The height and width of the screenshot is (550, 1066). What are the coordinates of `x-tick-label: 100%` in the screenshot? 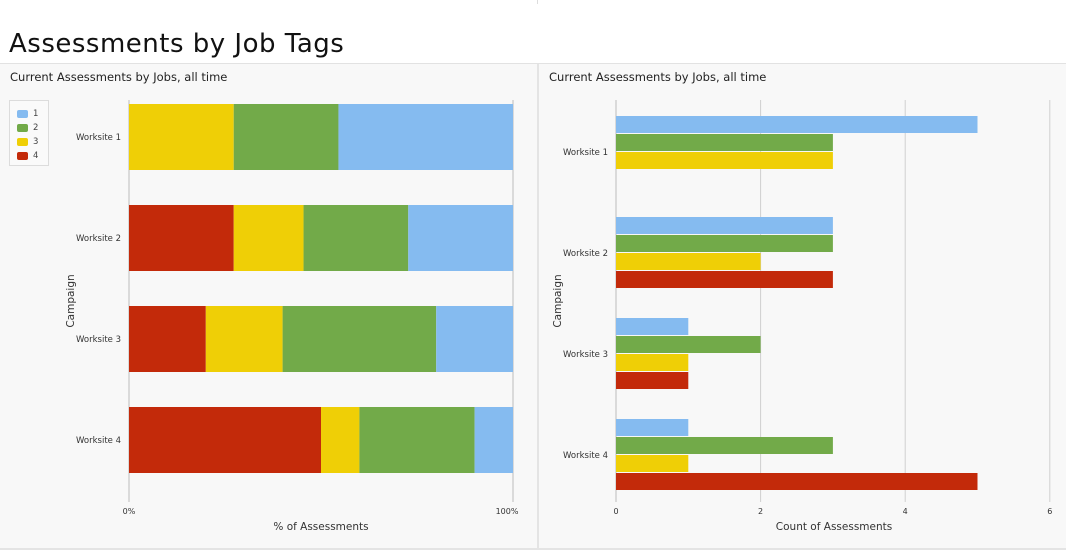 It's located at (507, 511).